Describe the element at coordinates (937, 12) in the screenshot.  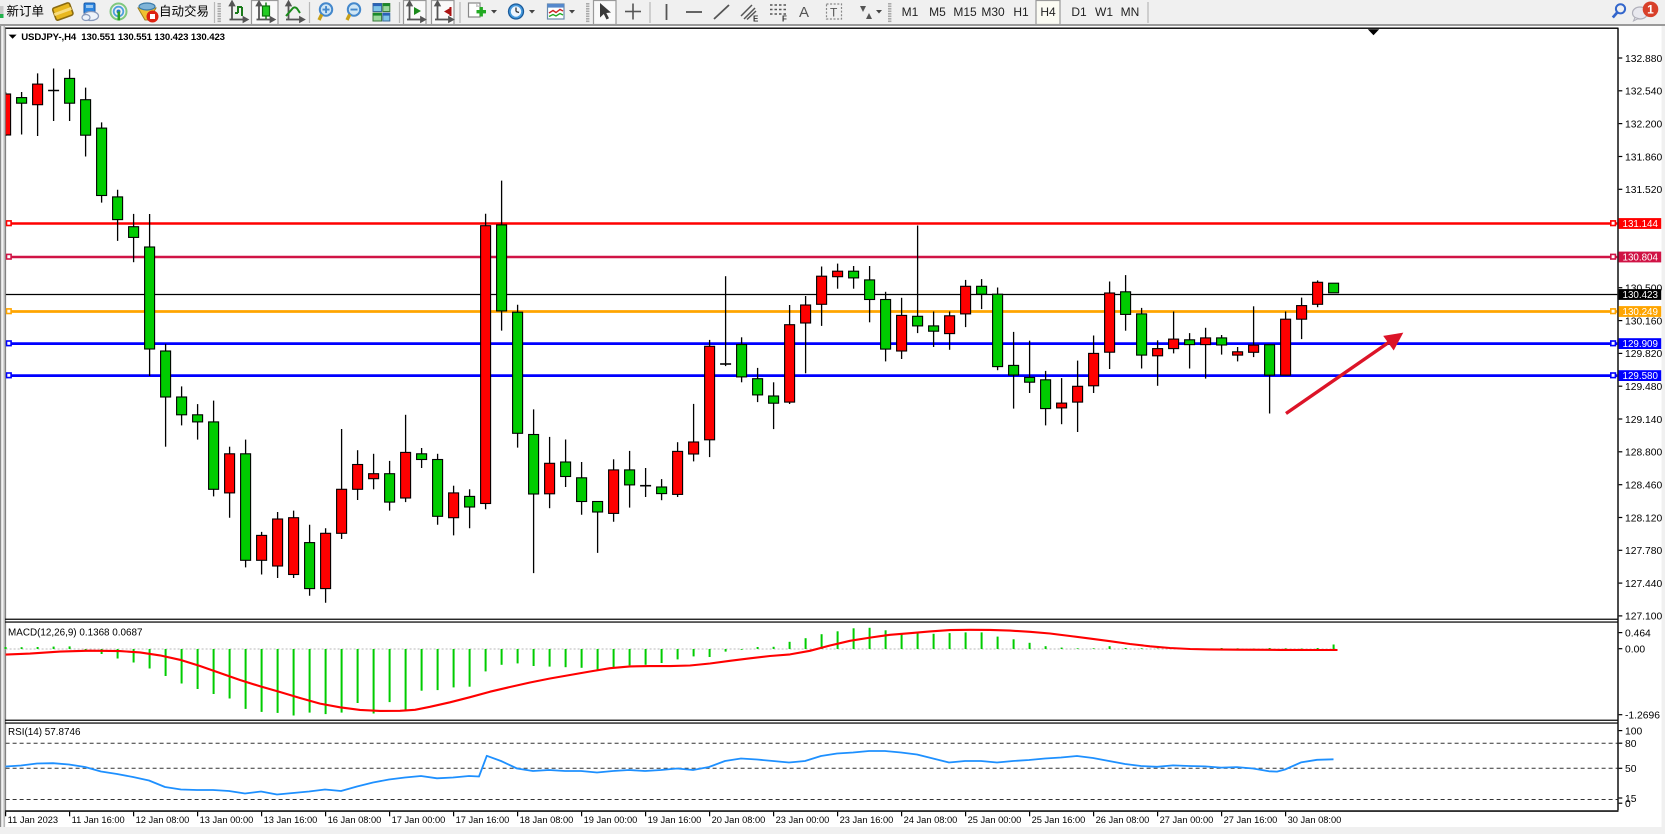
I see `svg-text: M5` at that location.